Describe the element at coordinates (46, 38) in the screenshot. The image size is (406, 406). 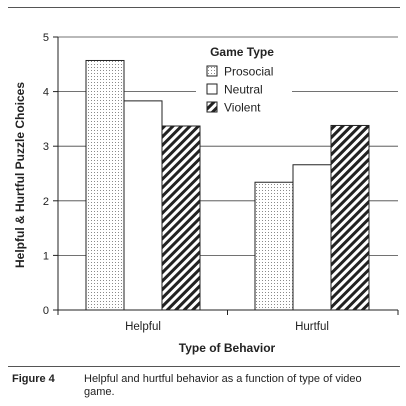
I see `y-tick-label: 5` at that location.